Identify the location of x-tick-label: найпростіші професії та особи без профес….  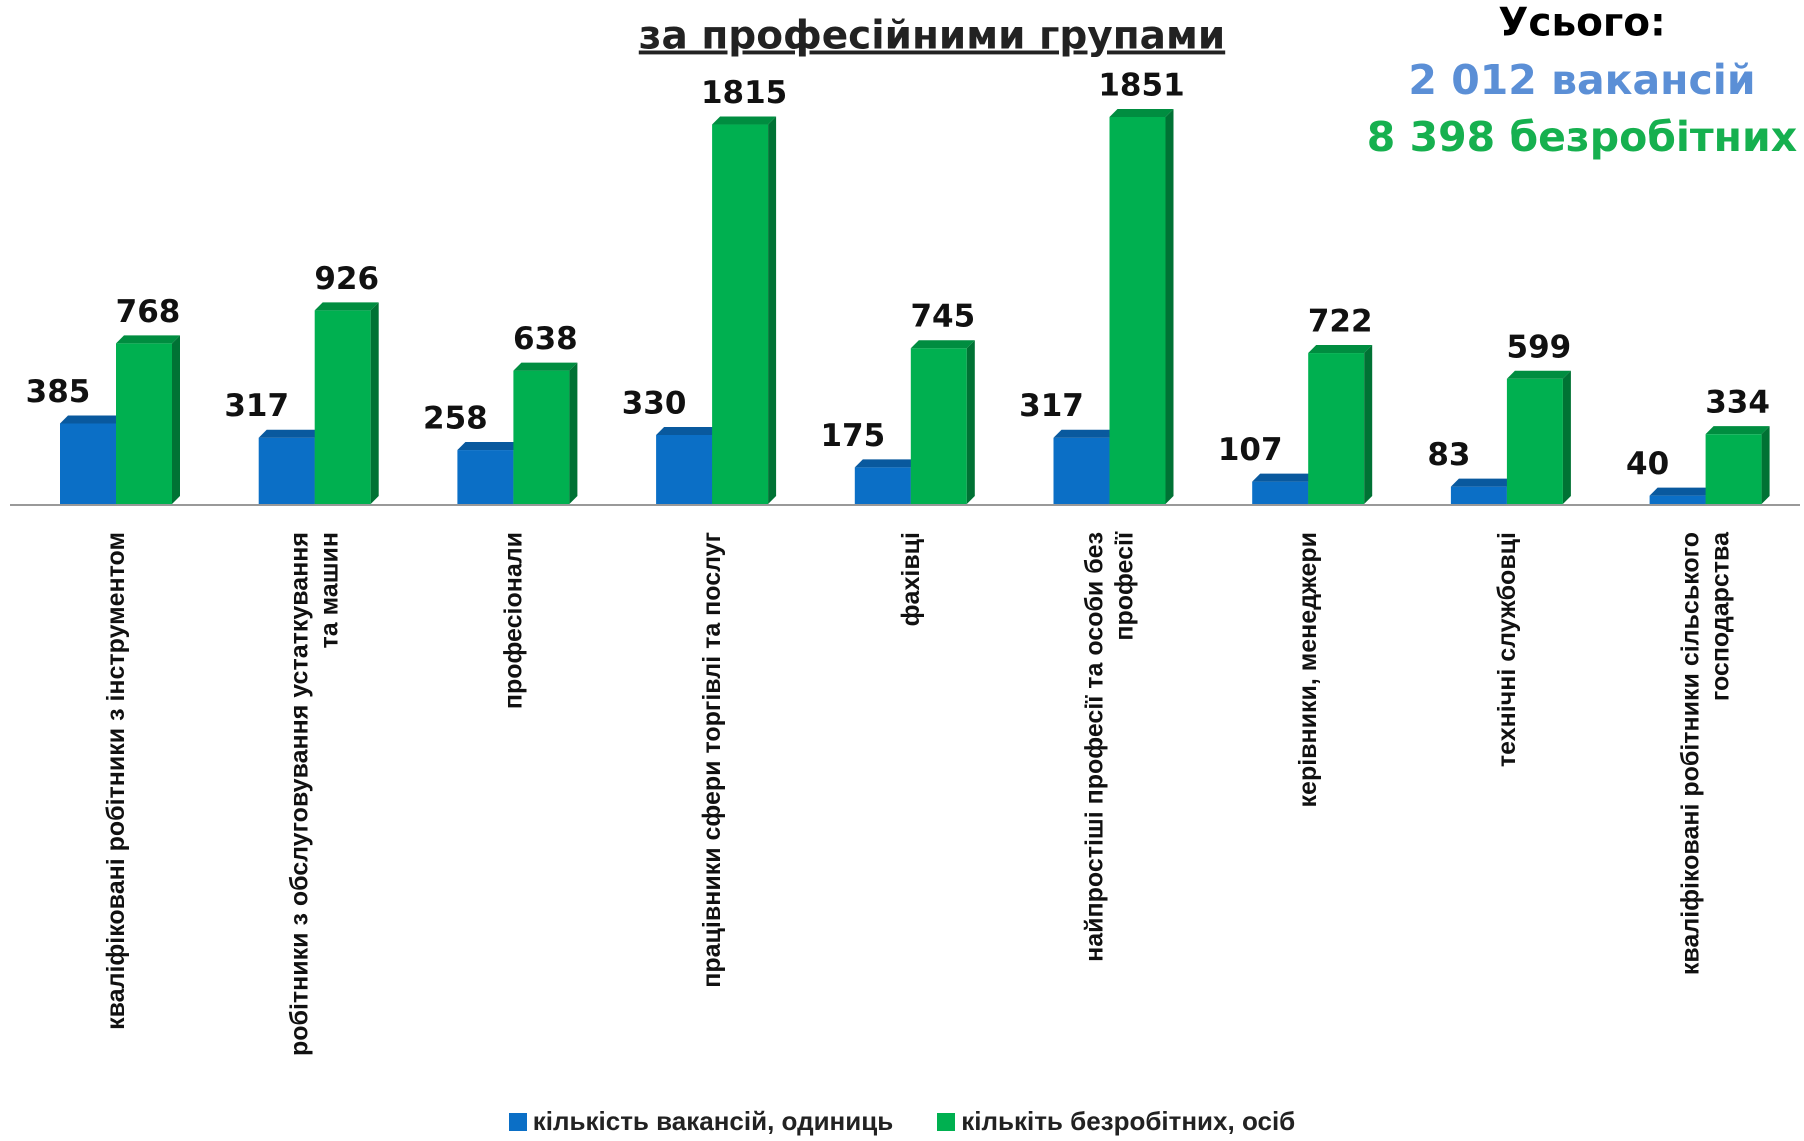
(1109, 747).